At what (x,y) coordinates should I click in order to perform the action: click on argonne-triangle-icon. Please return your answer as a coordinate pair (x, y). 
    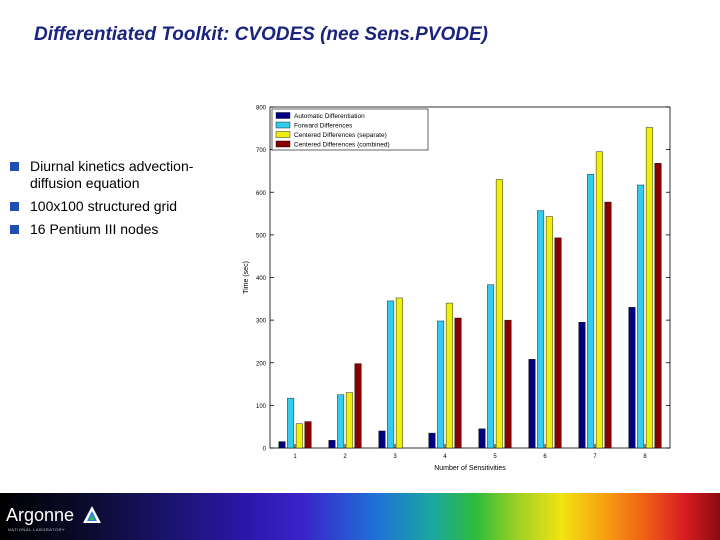
    Looking at the image, I should click on (92, 514).